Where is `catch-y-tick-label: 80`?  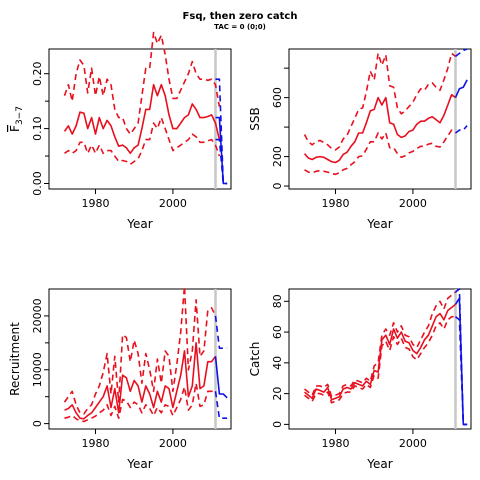 catch-y-tick-label: 80 is located at coordinates (277, 301).